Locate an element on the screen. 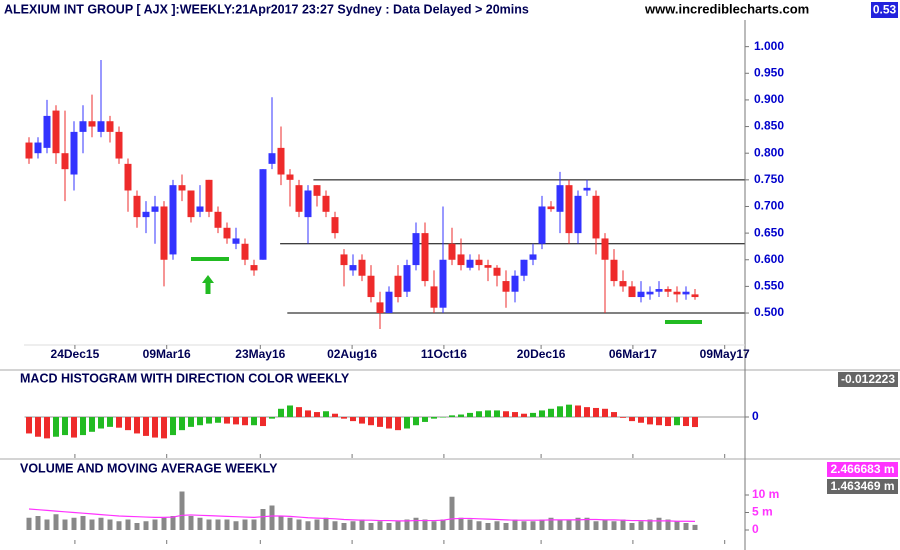 The width and height of the screenshot is (900, 550). ma-last-box is located at coordinates (862, 469).